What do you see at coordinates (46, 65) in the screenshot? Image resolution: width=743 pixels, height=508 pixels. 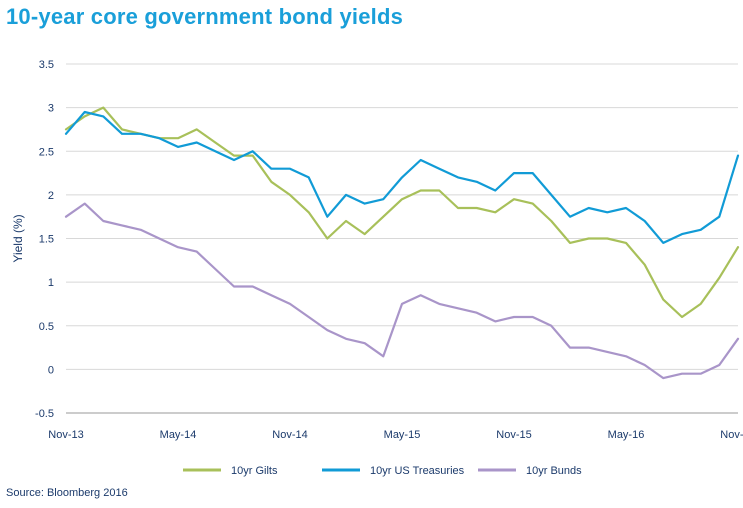 I see `y-tick-label: 3.5` at bounding box center [46, 65].